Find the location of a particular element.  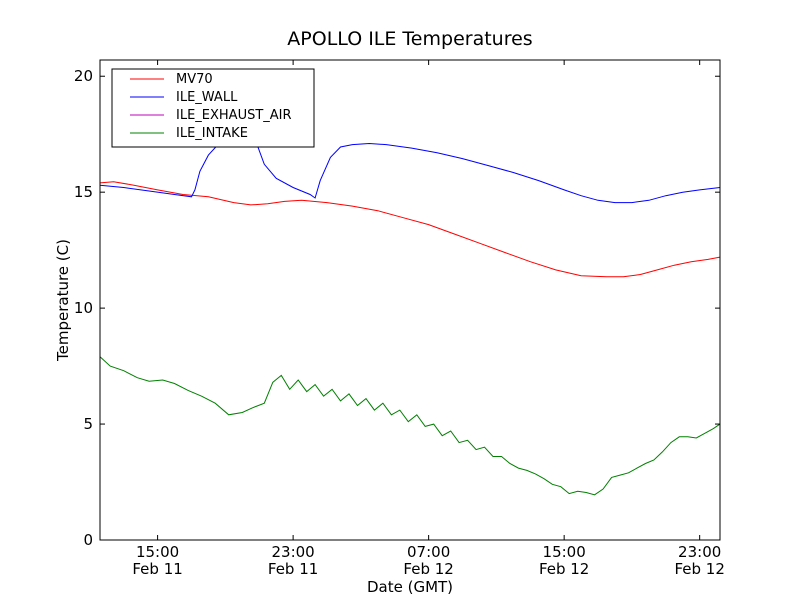

y-tick-label: 10 is located at coordinates (83, 308).